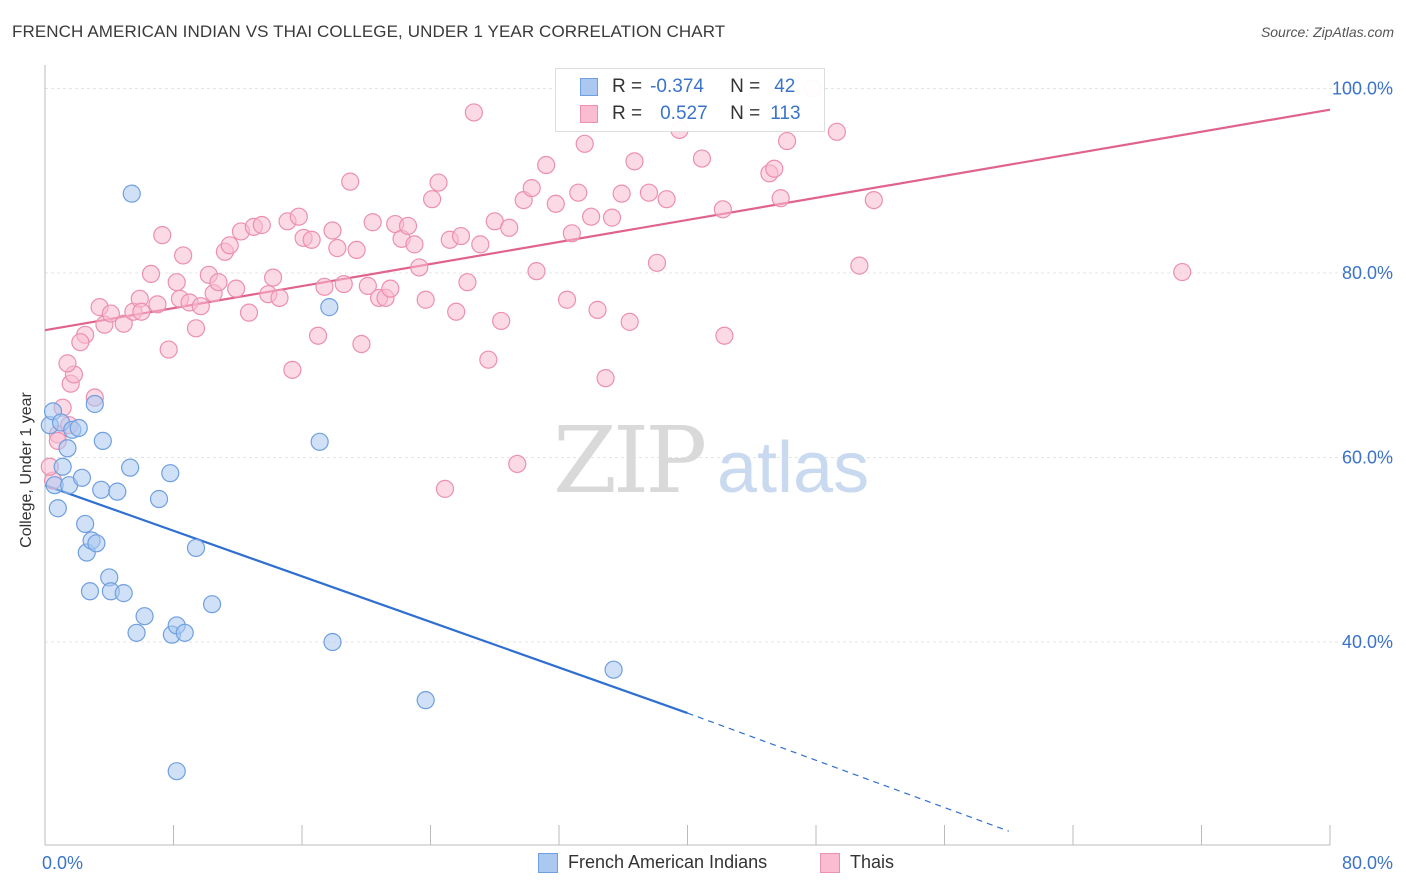 This screenshot has width=1406, height=892. What do you see at coordinates (627, 86) in the screenshot?
I see `r-label: R =` at bounding box center [627, 86].